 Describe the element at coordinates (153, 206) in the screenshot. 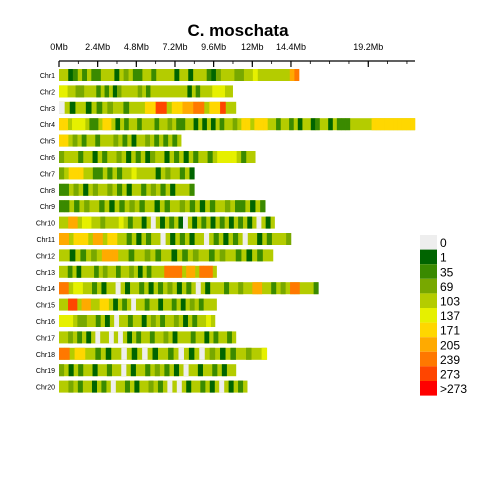

I see `chromosome-row: Chr9` at that location.